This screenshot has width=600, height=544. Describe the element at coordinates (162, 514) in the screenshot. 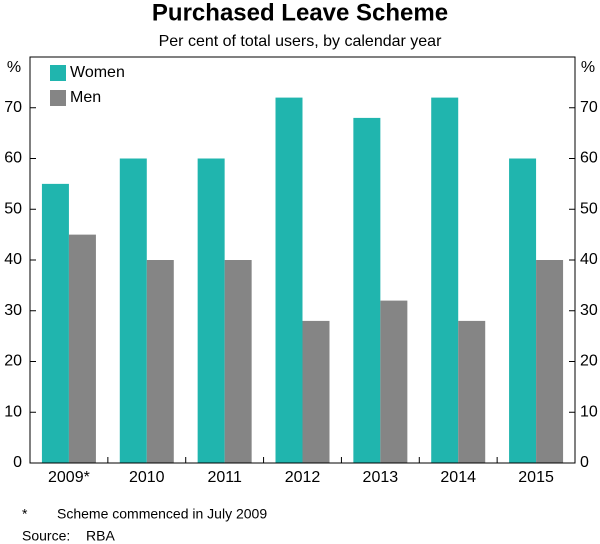

I see `note-text: Scheme commenced in July 2009` at that location.